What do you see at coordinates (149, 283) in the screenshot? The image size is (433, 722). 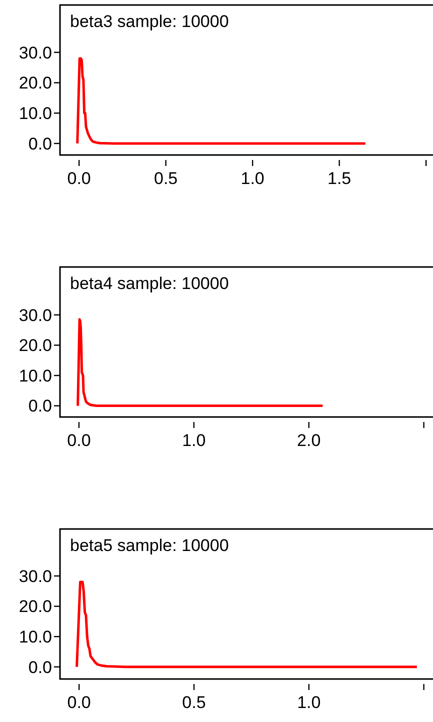 I see `chart-title: beta4 sample: 10000` at bounding box center [149, 283].